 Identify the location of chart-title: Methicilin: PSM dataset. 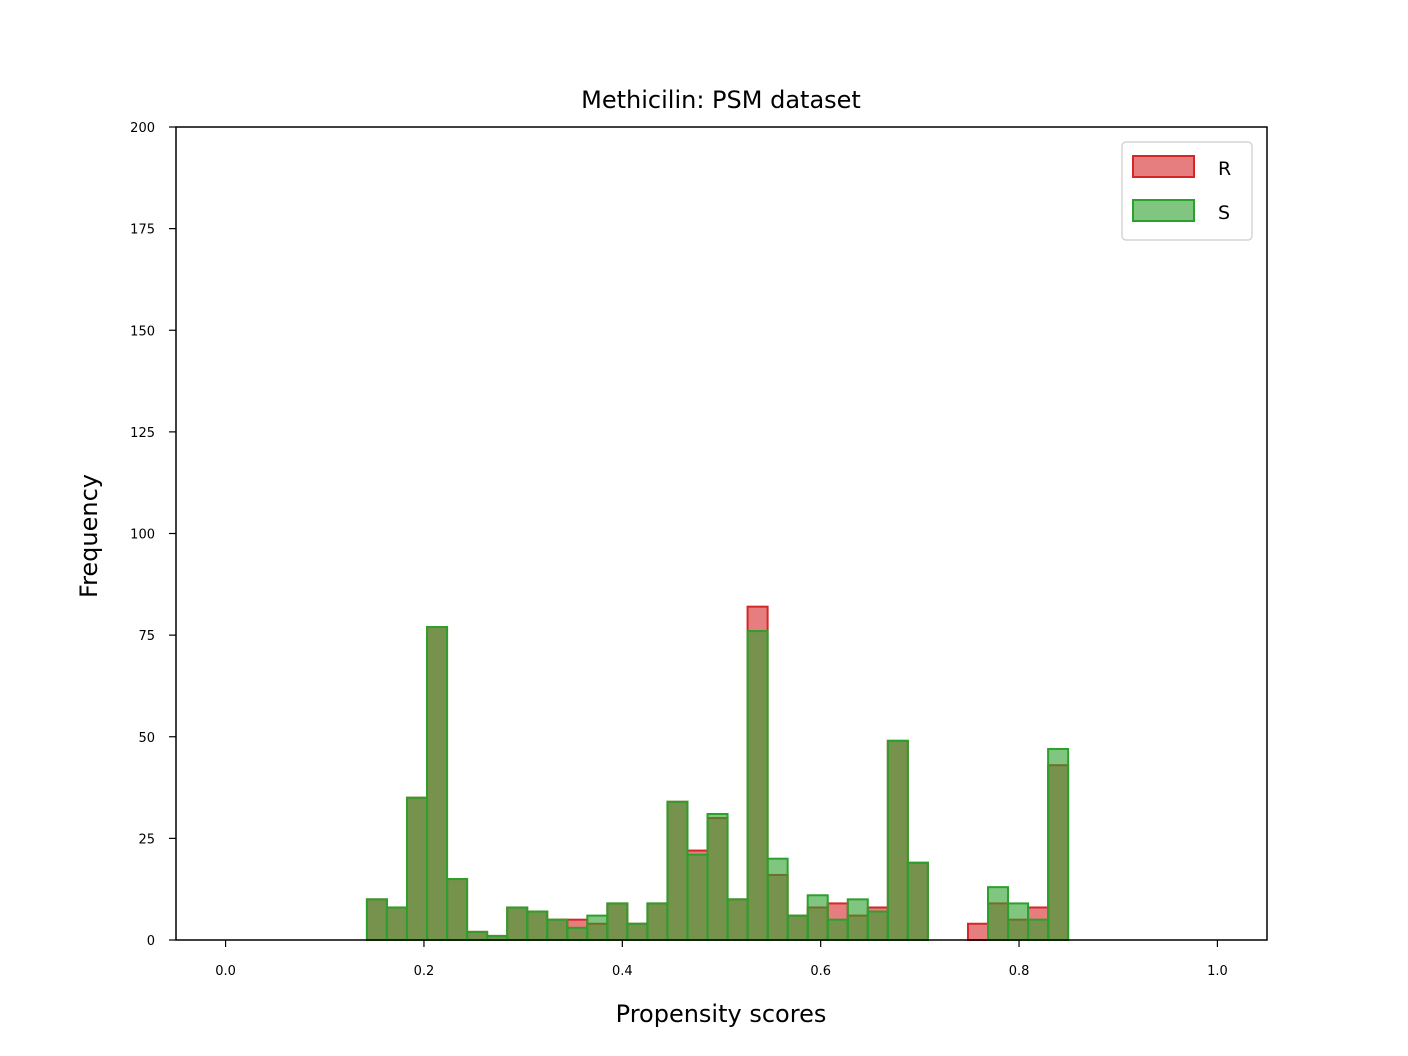
(721, 100).